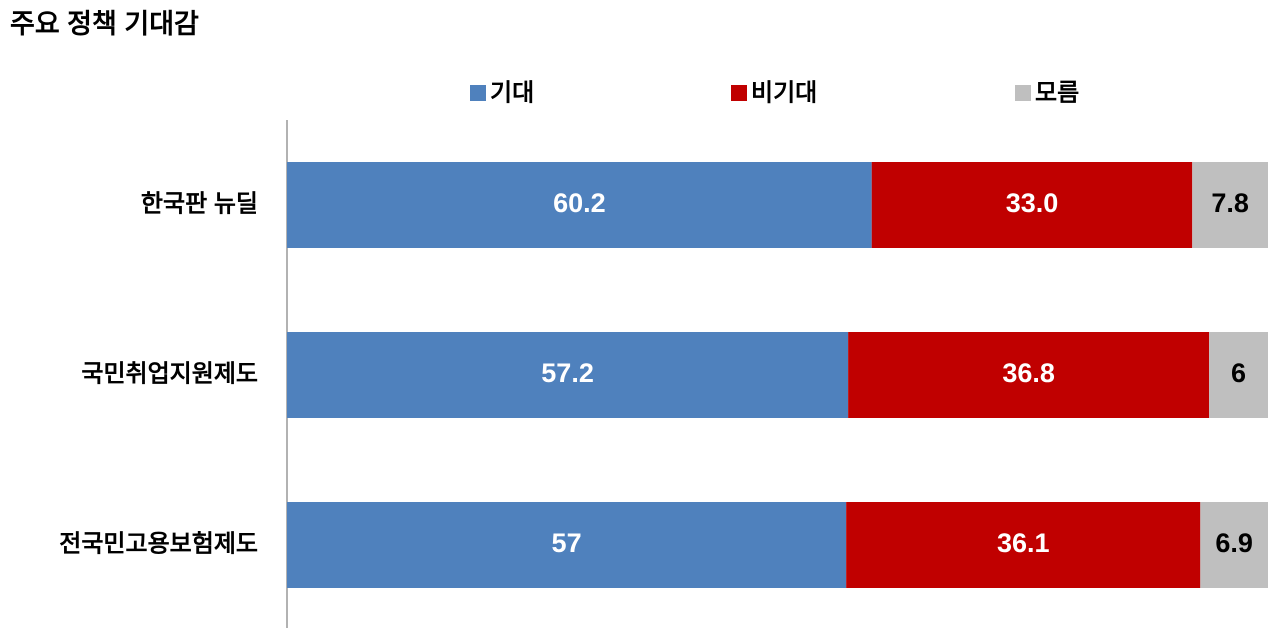 This screenshot has height=640, width=1280. Describe the element at coordinates (784, 92) in the screenshot. I see `legend-label: 비기대` at that location.